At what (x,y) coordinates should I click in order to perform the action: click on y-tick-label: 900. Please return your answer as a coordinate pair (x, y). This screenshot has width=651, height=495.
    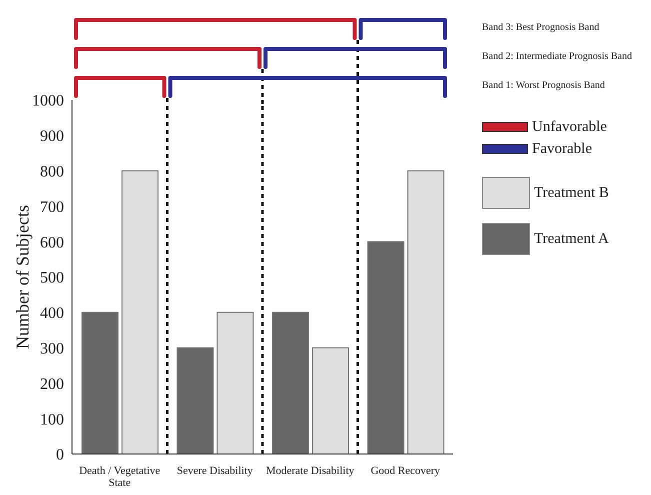
    Looking at the image, I should click on (52, 137).